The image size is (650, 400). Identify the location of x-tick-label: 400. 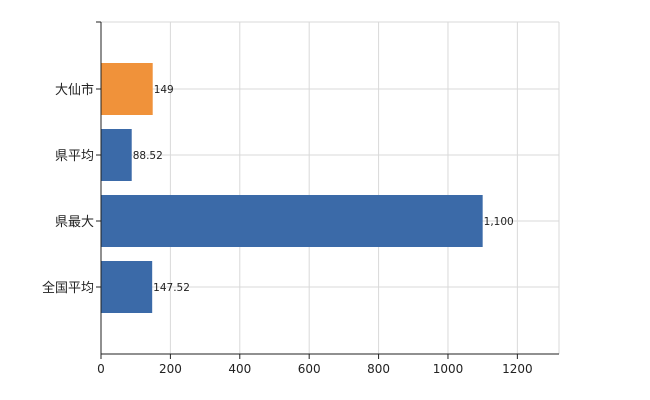
(239, 369).